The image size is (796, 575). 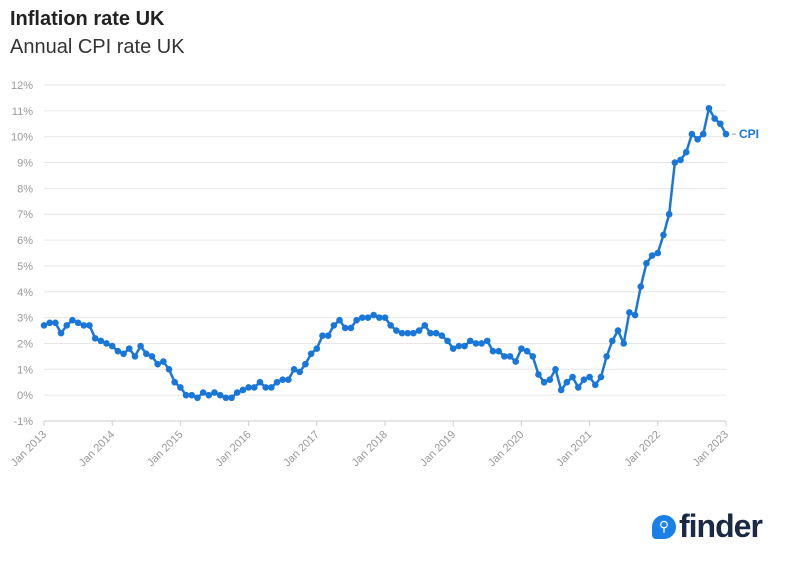 What do you see at coordinates (22, 86) in the screenshot?
I see `y-tick-label: 12%` at bounding box center [22, 86].